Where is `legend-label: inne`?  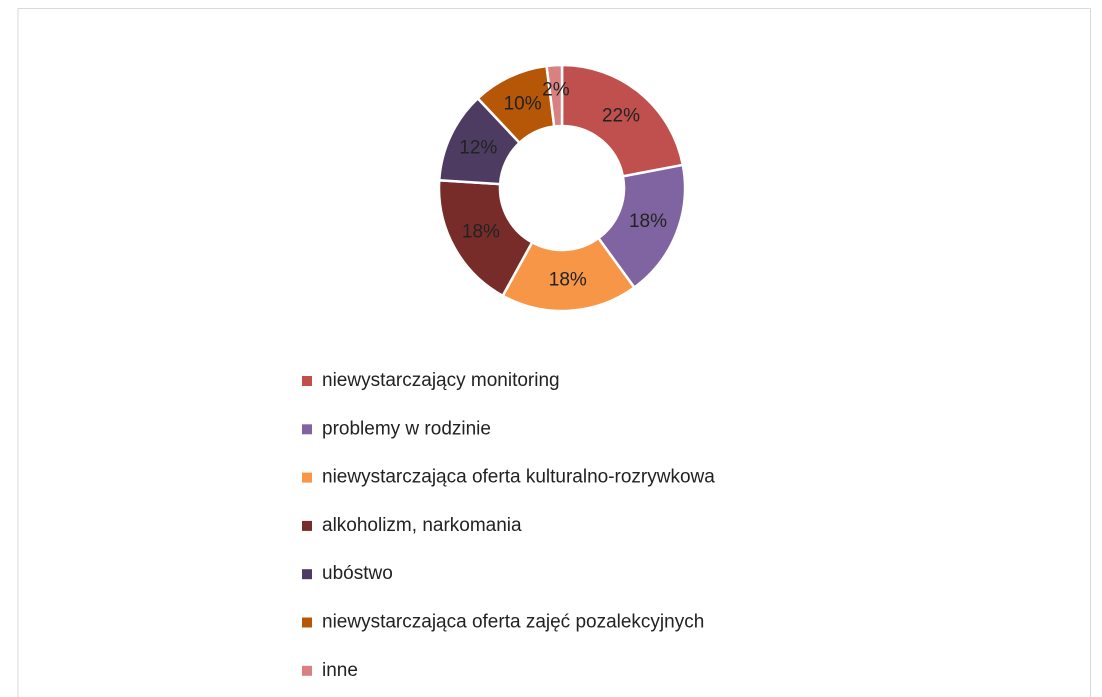 legend-label: inne is located at coordinates (340, 670).